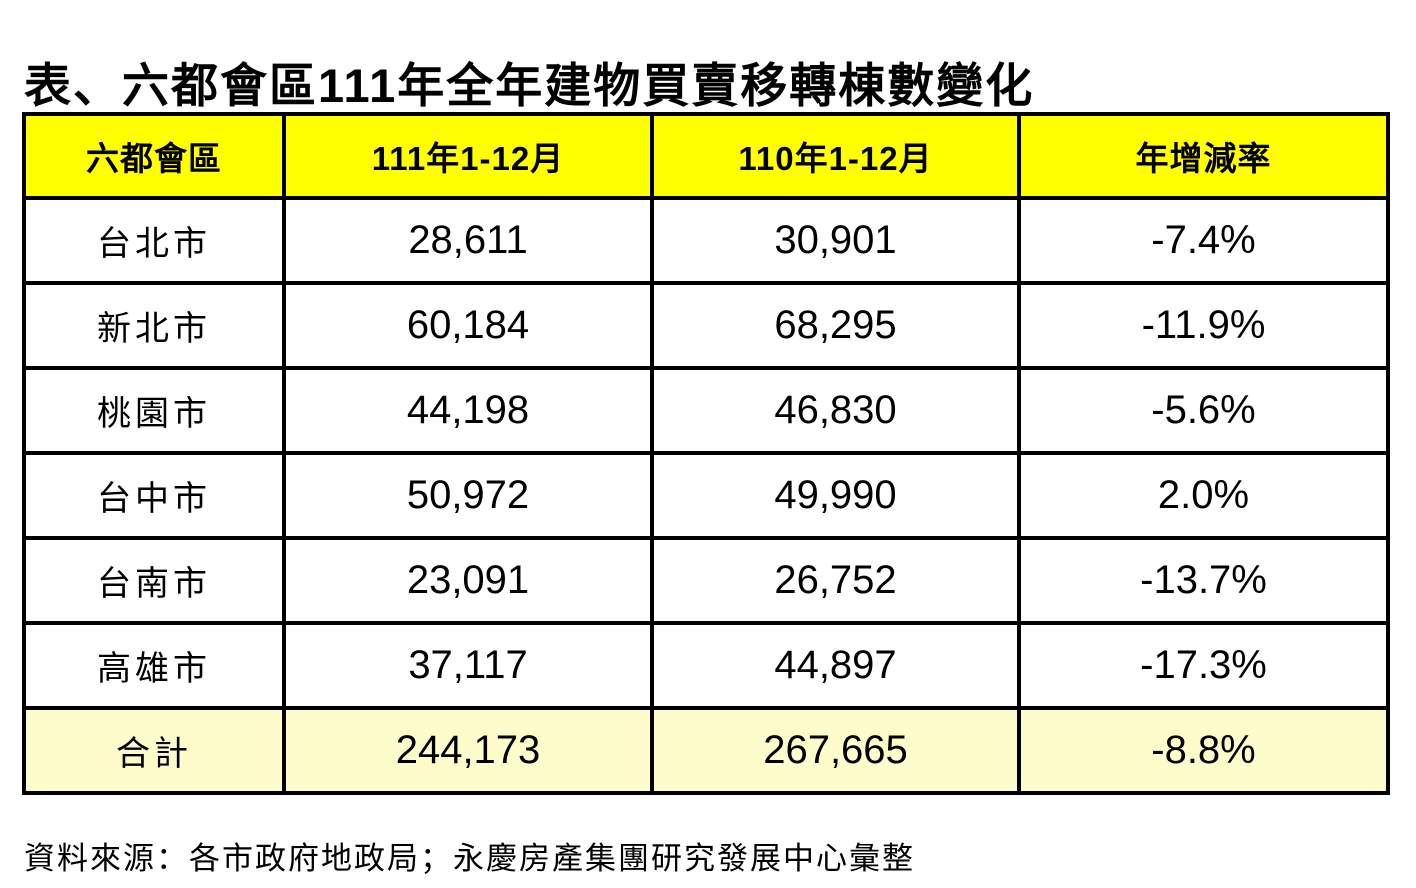 This screenshot has height=888, width=1416. I want to click on table-row: 台中市 50,972 49,990 2.0%, so click(706, 495).